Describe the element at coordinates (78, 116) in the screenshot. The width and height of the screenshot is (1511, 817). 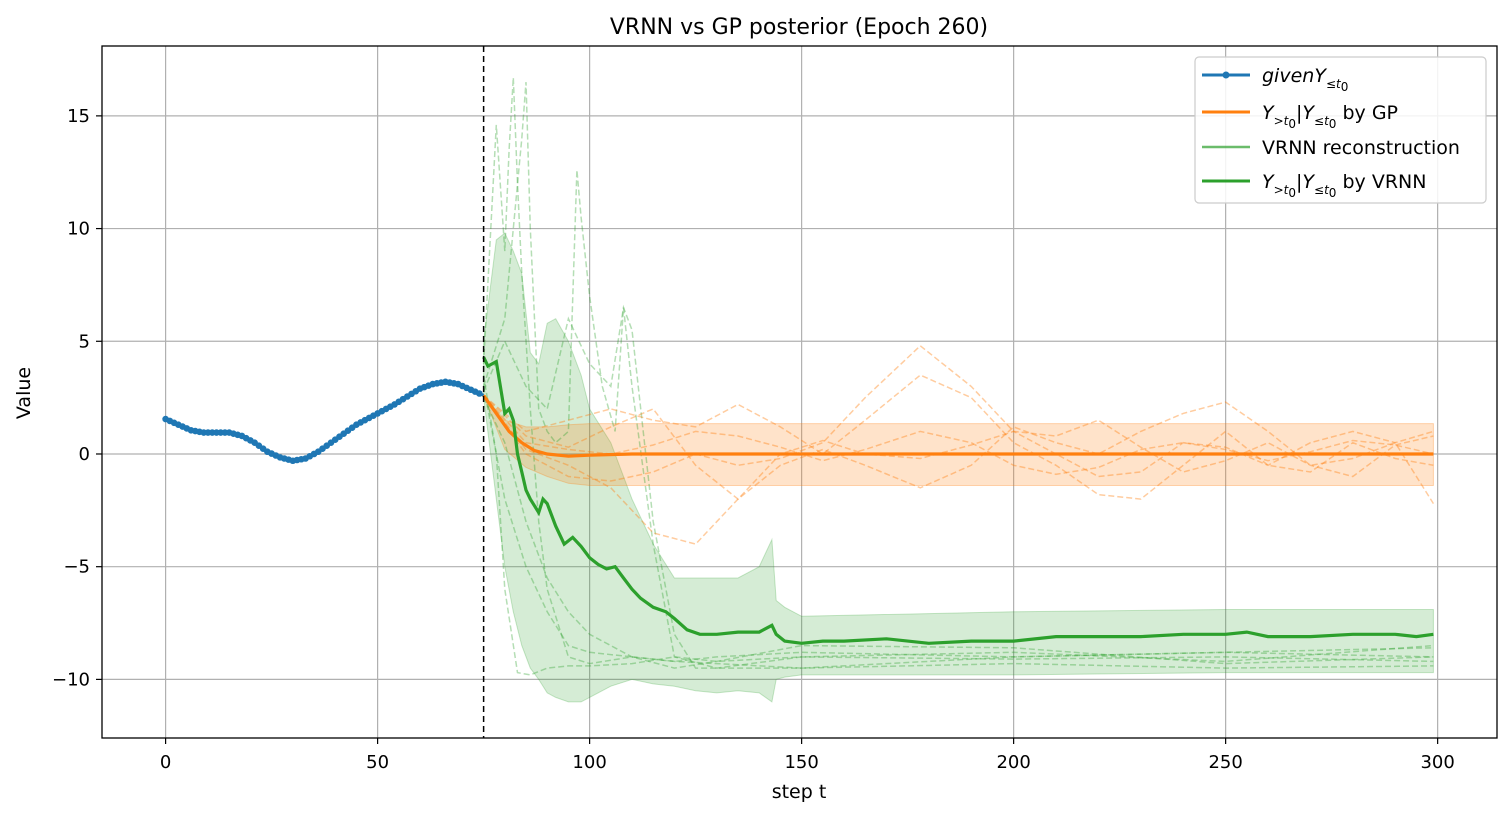
I see `y-tick-label: 15` at that location.